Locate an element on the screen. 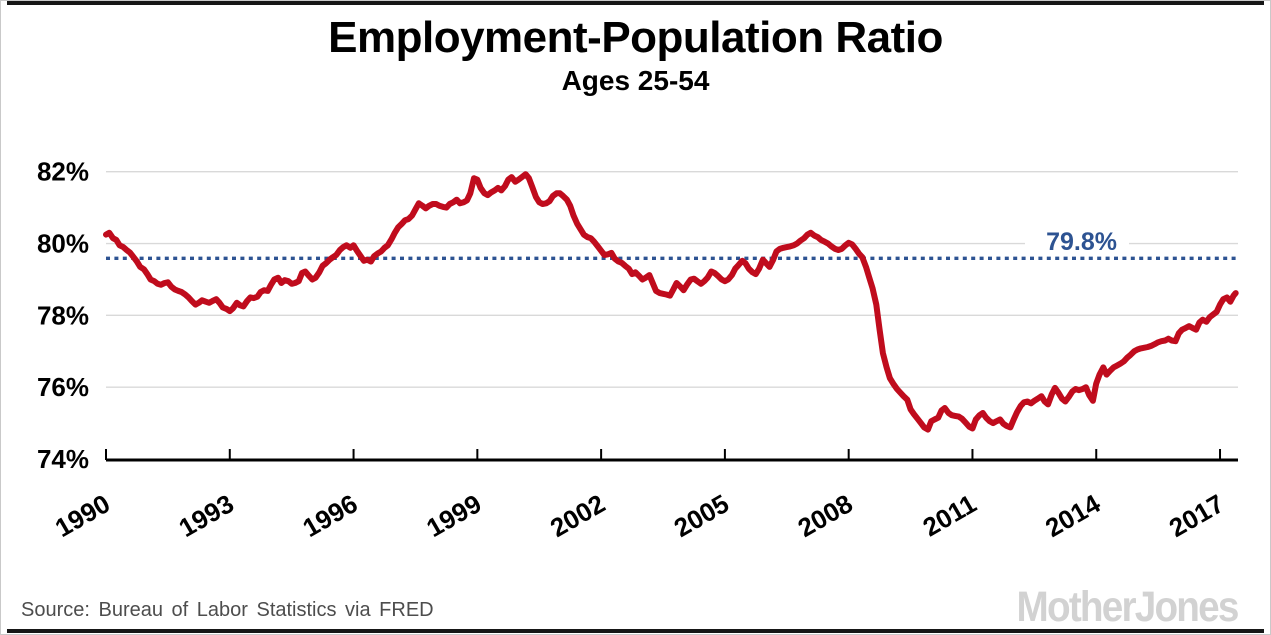 The height and width of the screenshot is (635, 1271). chart-title: Employment-Population Ratio is located at coordinates (635, 37).